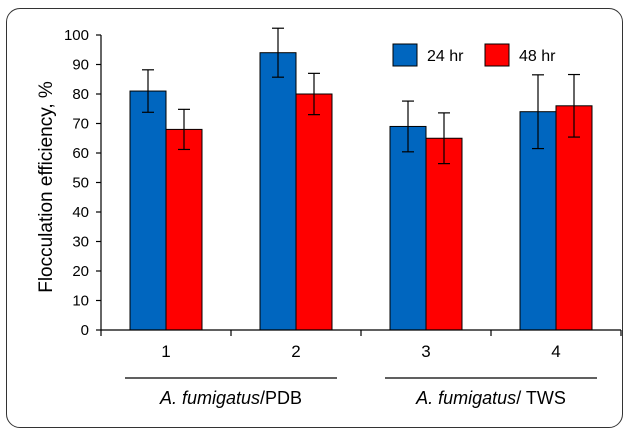  What do you see at coordinates (445, 56) in the screenshot?
I see `legend-label-24hr: 24 hr` at bounding box center [445, 56].